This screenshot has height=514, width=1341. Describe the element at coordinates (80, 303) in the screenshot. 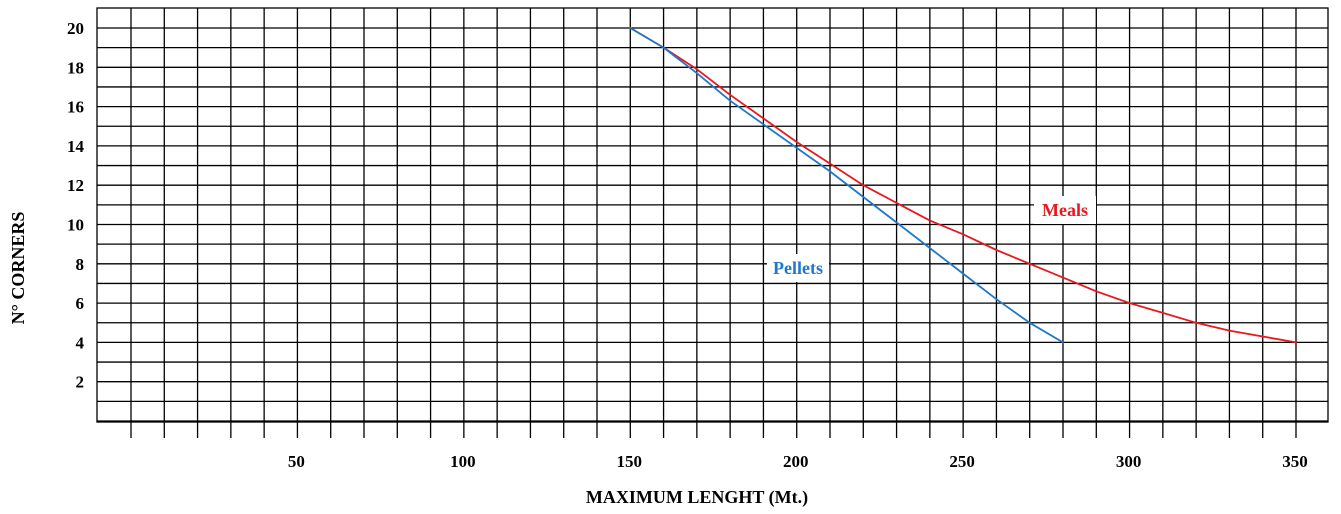

I see `y-tick-label: 6` at that location.